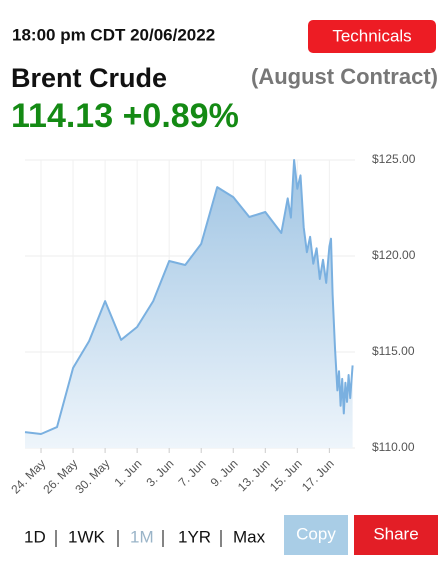 The image size is (442, 561). Describe the element at coordinates (127, 472) in the screenshot. I see `x-tick-label: 1. Jun` at that location.